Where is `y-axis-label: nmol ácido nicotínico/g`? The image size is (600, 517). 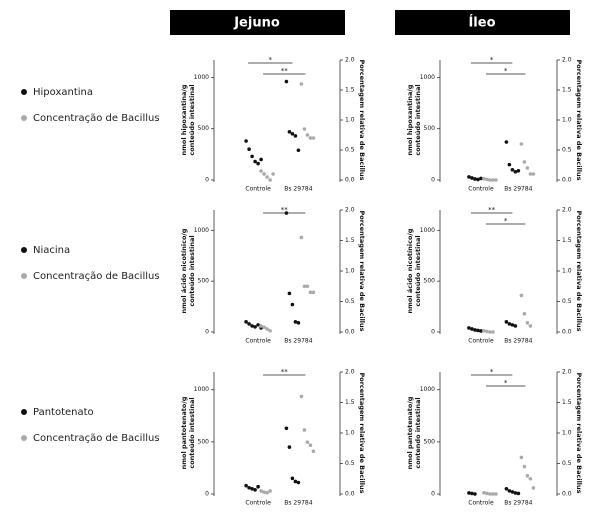 y-axis-label: nmol ácido nicotínico/g is located at coordinates (184, 270).